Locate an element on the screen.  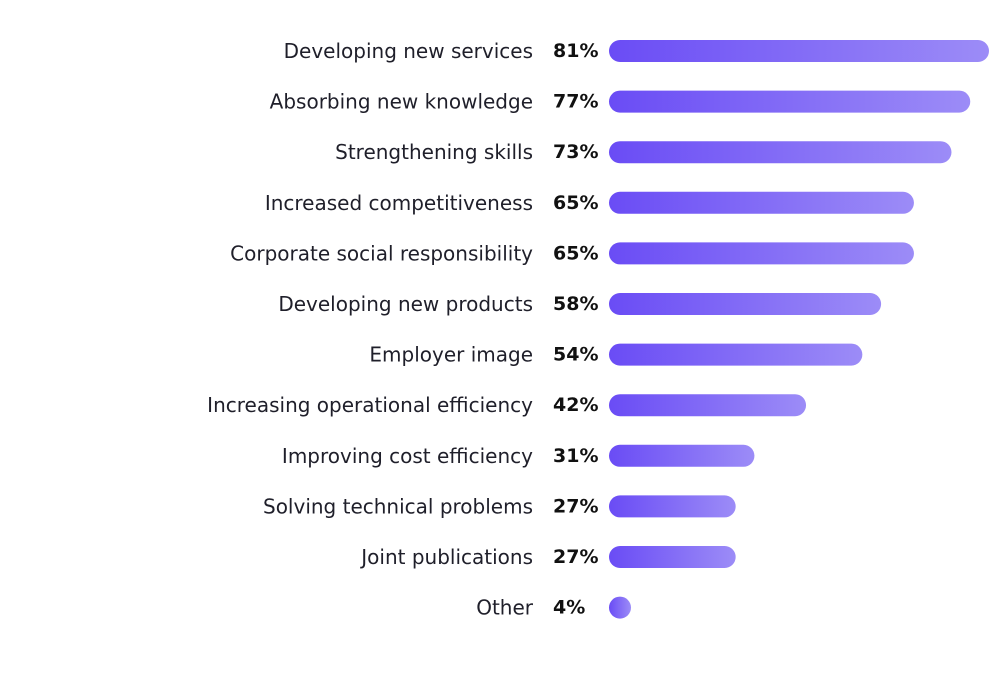
category-label: Other is located at coordinates (505, 608).